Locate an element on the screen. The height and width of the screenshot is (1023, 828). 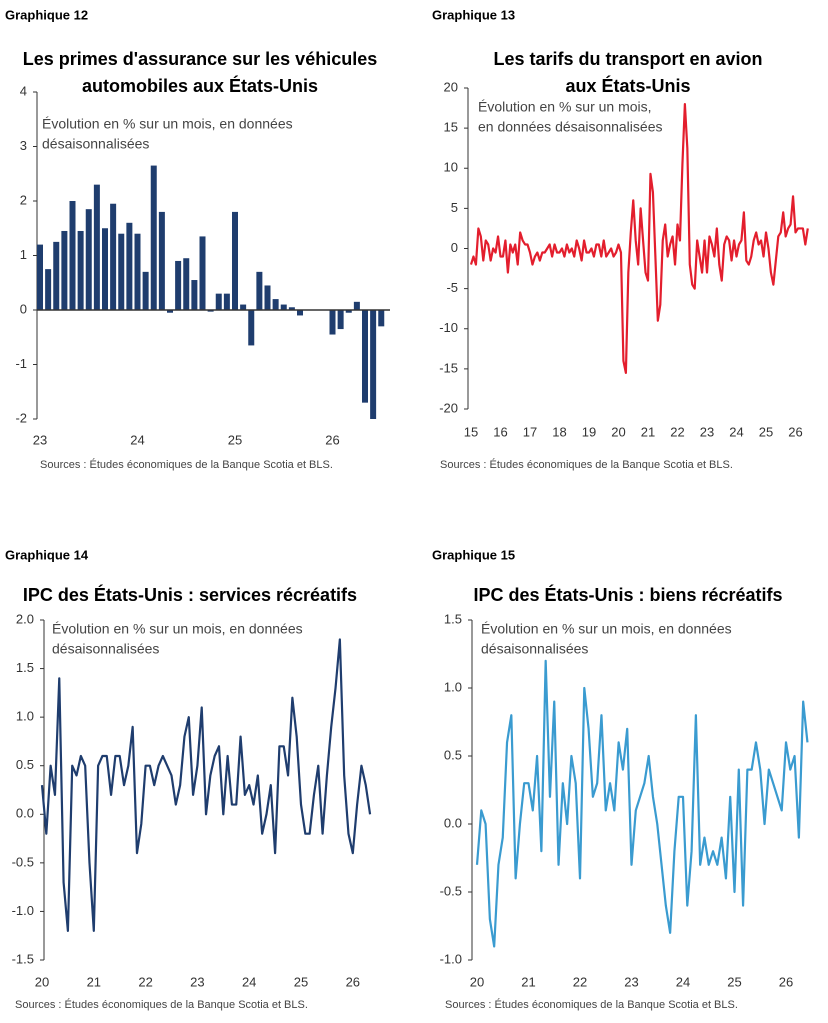
chart-label: Graphique 15 is located at coordinates (473, 554).